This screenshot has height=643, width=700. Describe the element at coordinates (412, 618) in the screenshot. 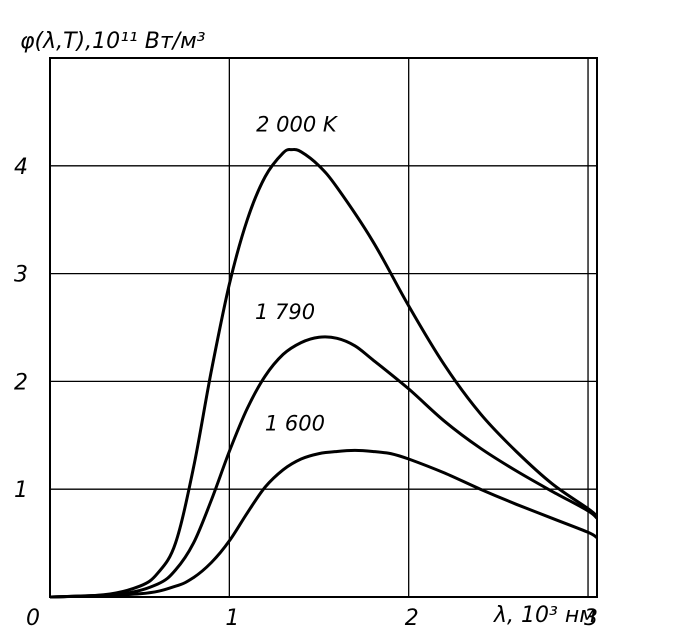

I see `x-tick-label: 2` at that location.